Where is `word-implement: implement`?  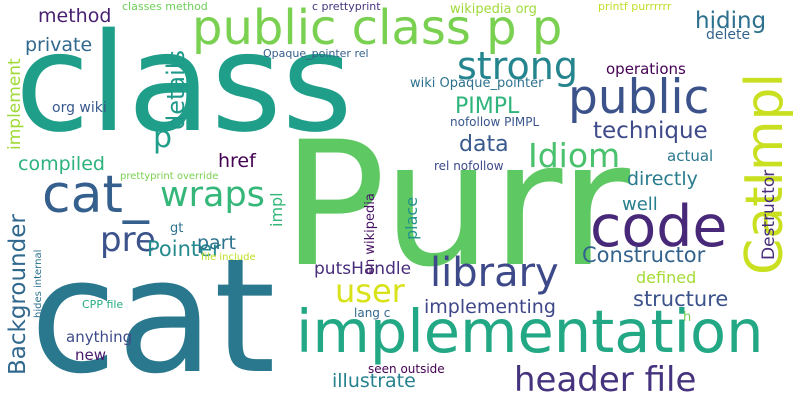
word-implement: implement is located at coordinates (15, 104).